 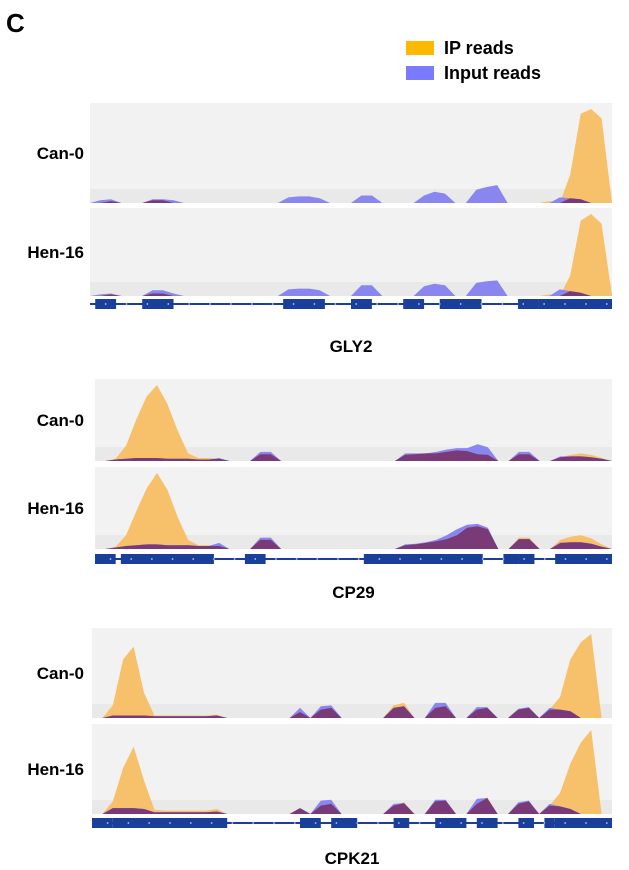 I want to click on legend-label-input: Input reads, so click(x=492, y=73).